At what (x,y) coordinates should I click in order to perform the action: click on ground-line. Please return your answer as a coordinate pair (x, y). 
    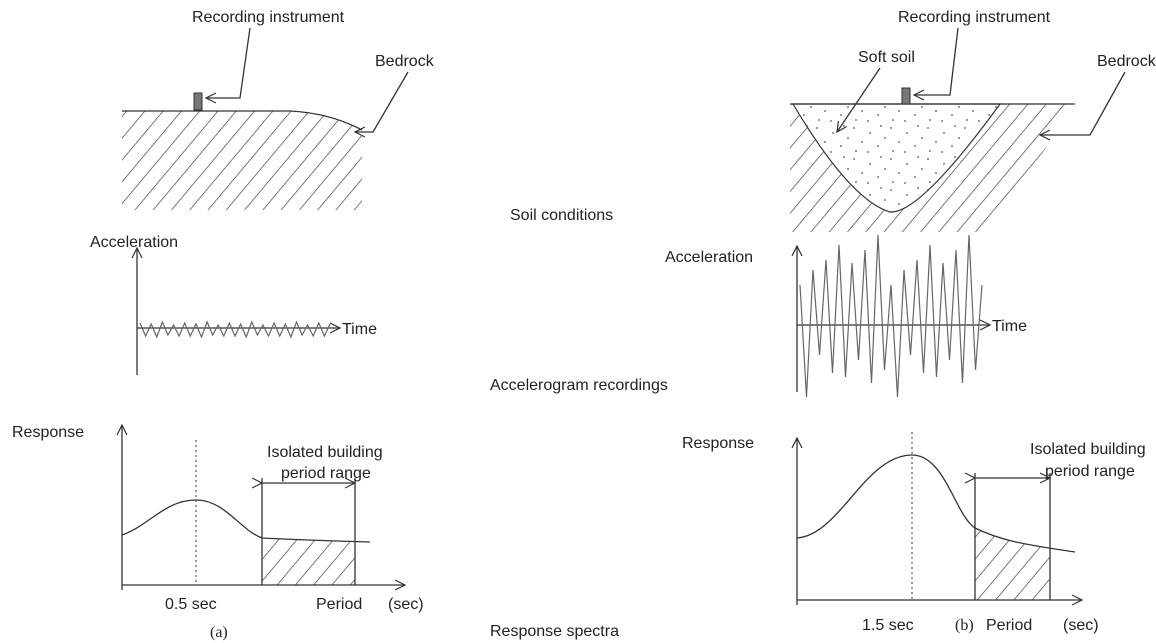
    Looking at the image, I should click on (242, 120).